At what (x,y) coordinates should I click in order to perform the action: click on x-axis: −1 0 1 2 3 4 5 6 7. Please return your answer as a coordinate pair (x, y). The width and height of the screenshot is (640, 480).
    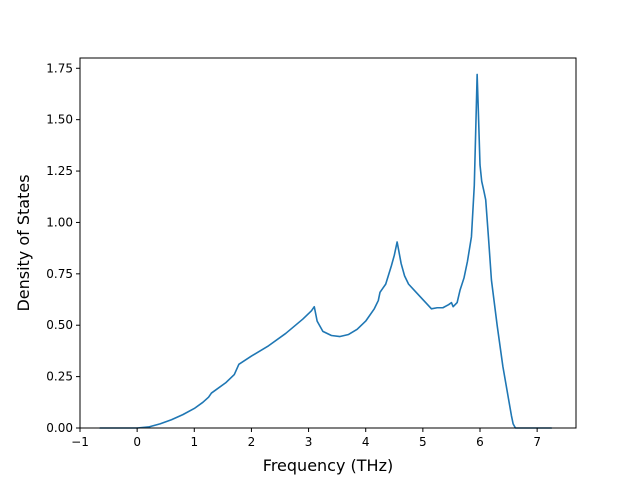
    Looking at the image, I should click on (306, 438).